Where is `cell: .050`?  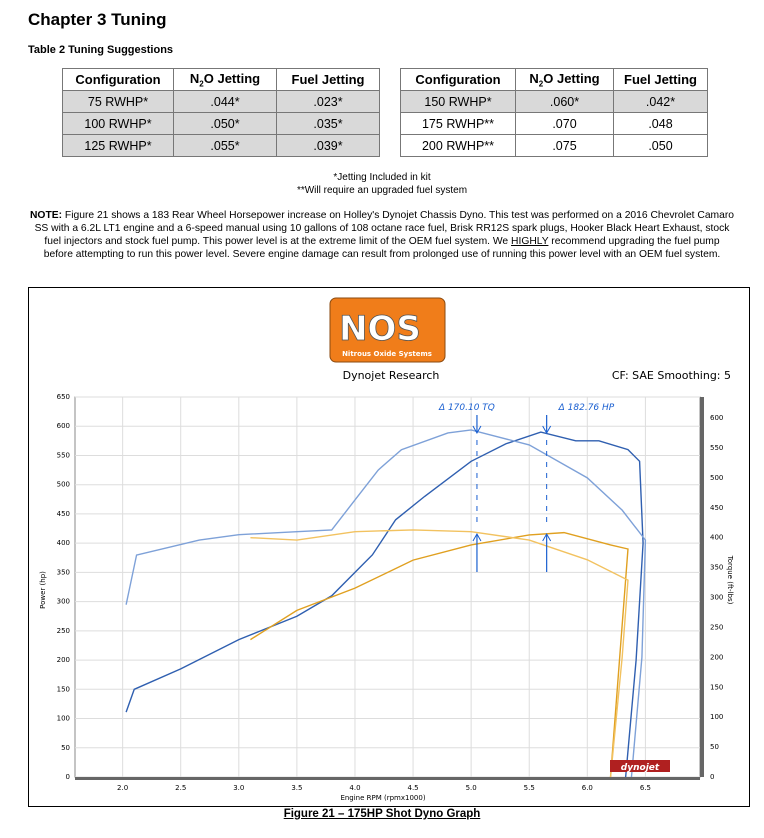
cell: .050 is located at coordinates (660, 145).